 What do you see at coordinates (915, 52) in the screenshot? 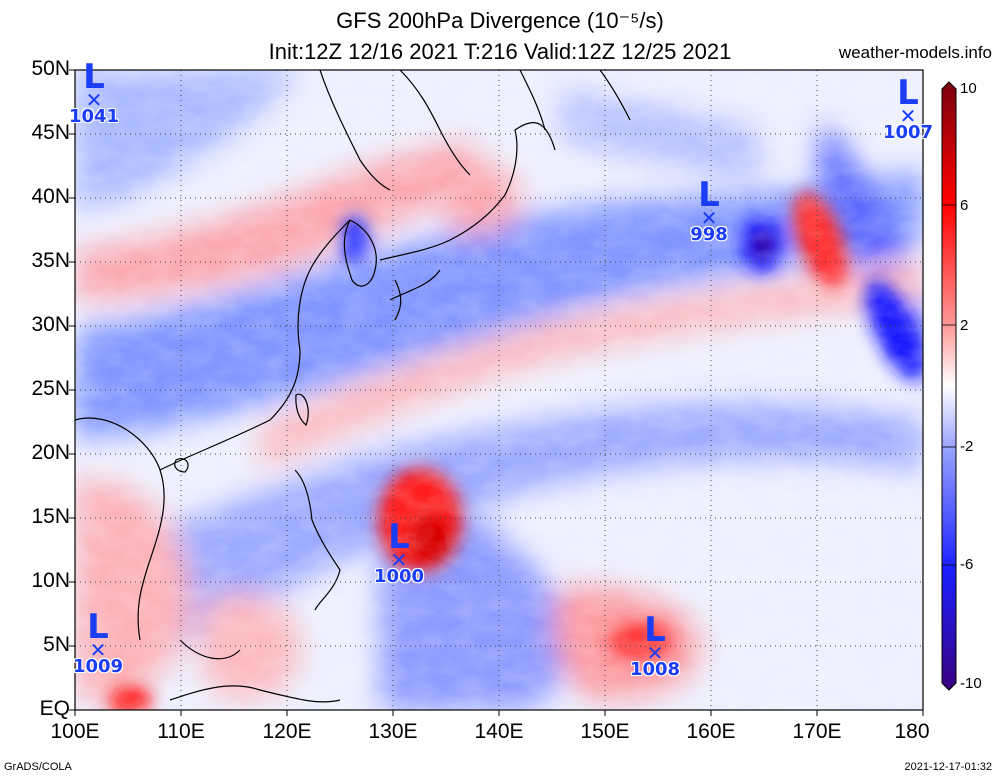
I see `website-label: weather-models.info` at bounding box center [915, 52].